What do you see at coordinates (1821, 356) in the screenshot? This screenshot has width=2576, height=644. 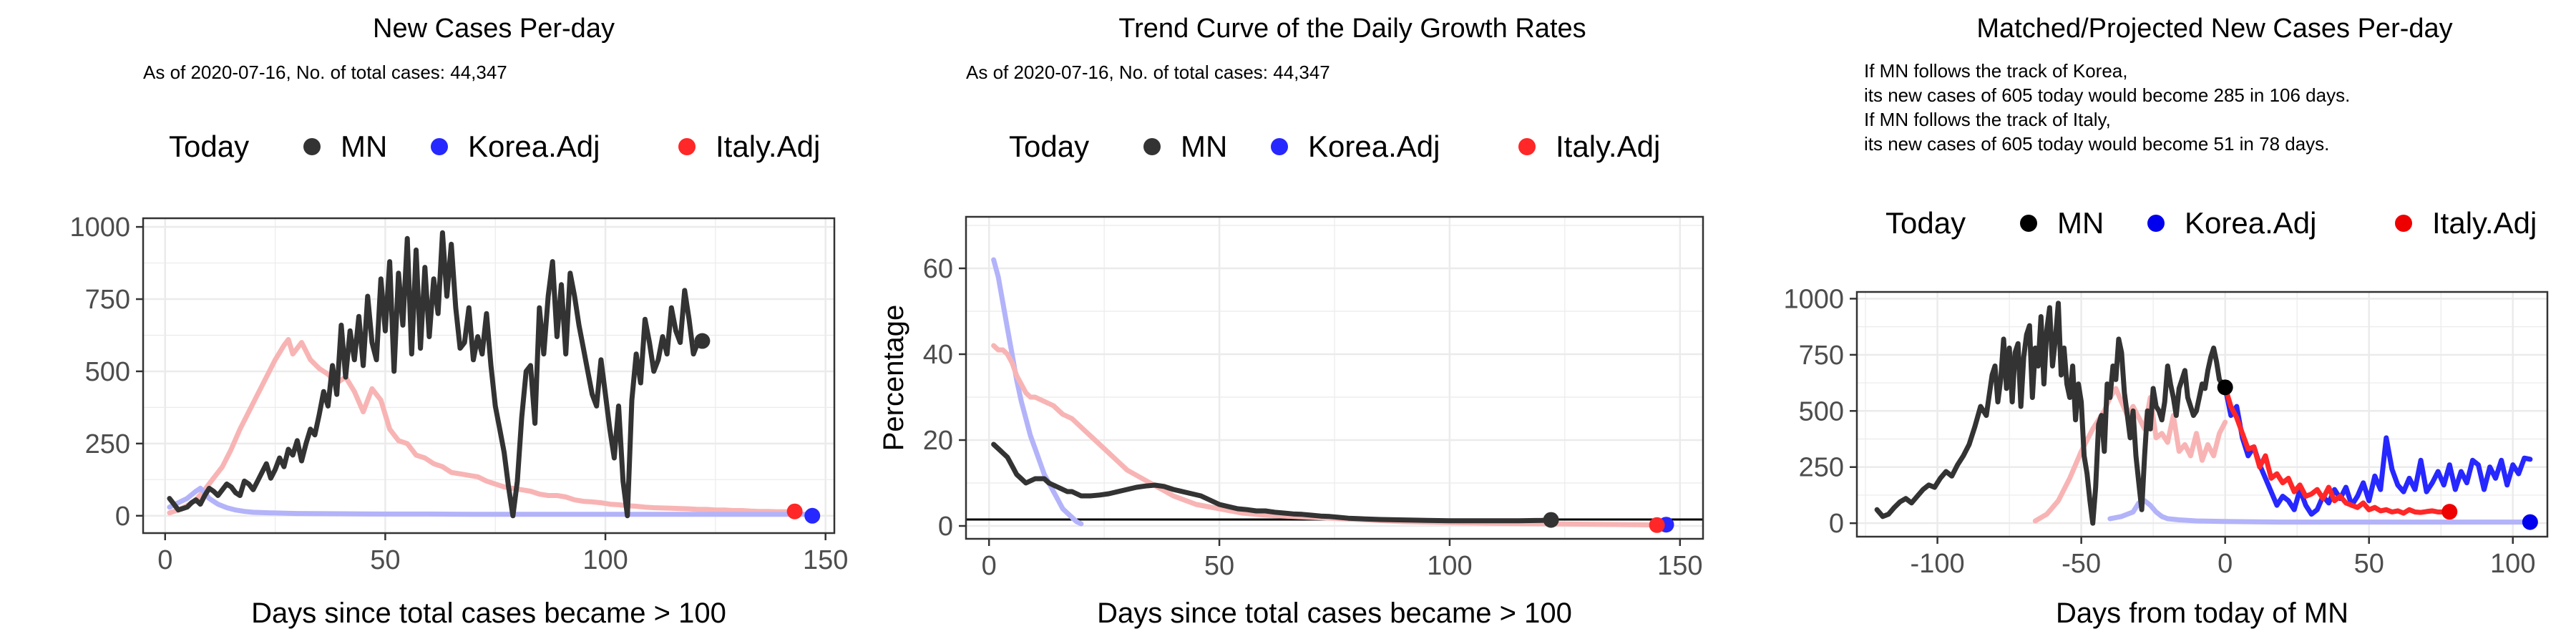 I see `chart-3-y-tick-label: 750` at bounding box center [1821, 356].